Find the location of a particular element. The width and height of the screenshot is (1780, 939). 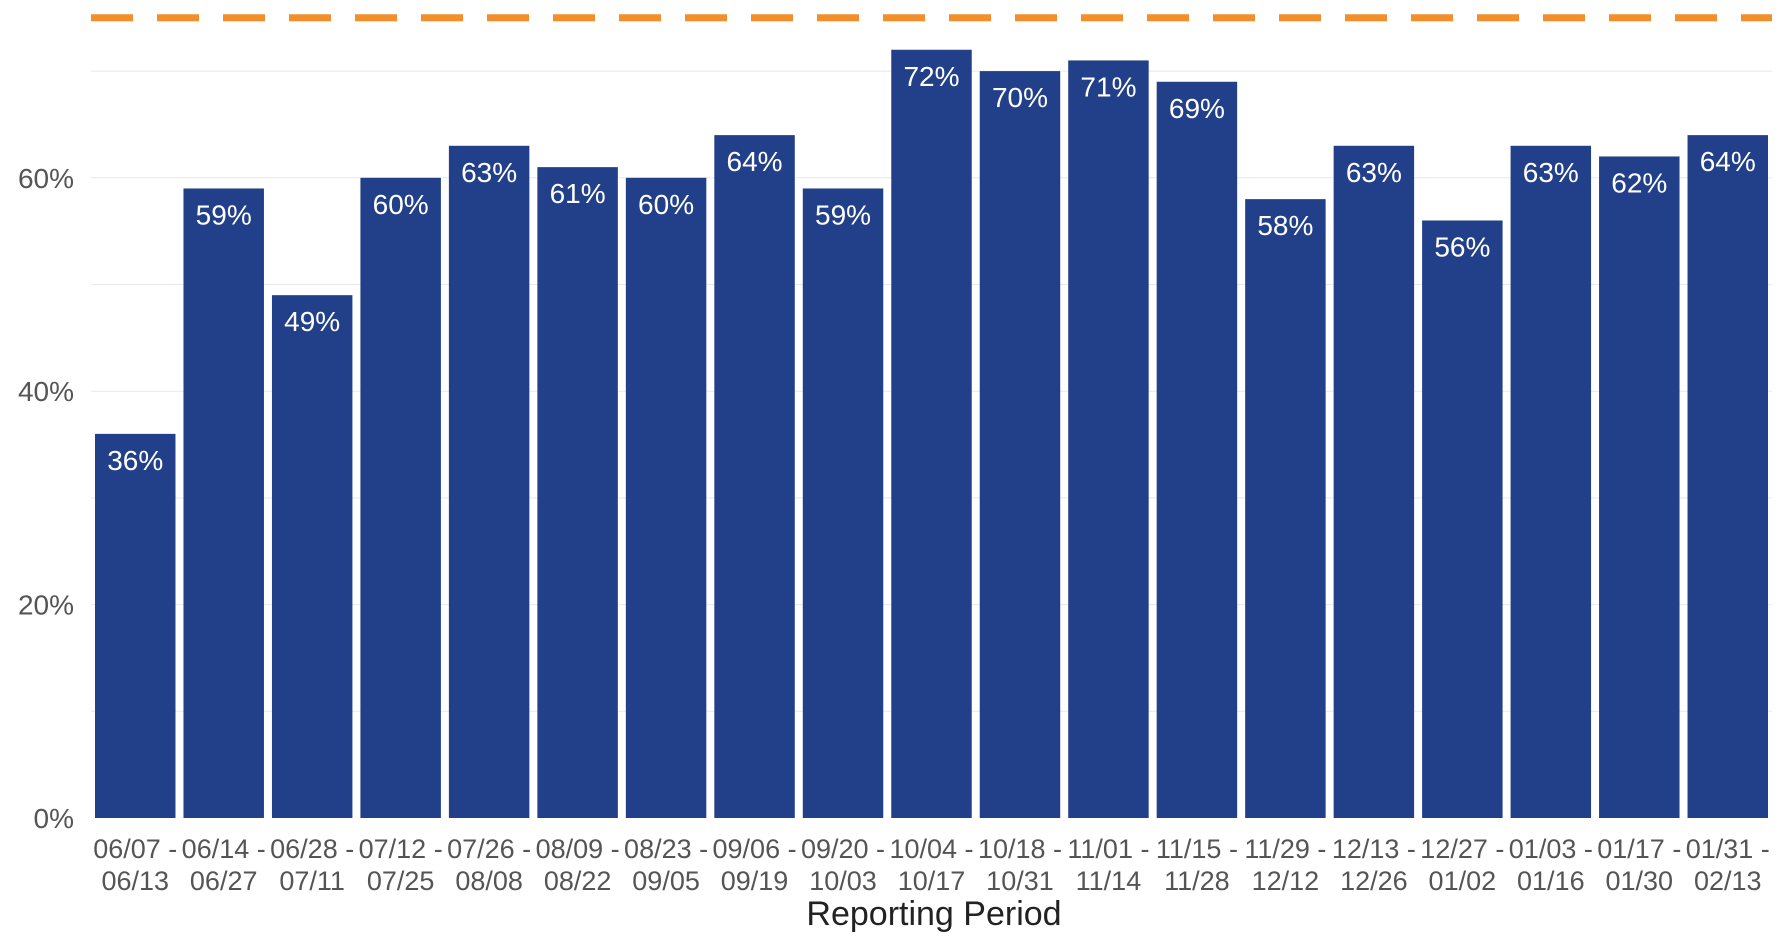

x-tick-label: 08/09 - is located at coordinates (578, 849).